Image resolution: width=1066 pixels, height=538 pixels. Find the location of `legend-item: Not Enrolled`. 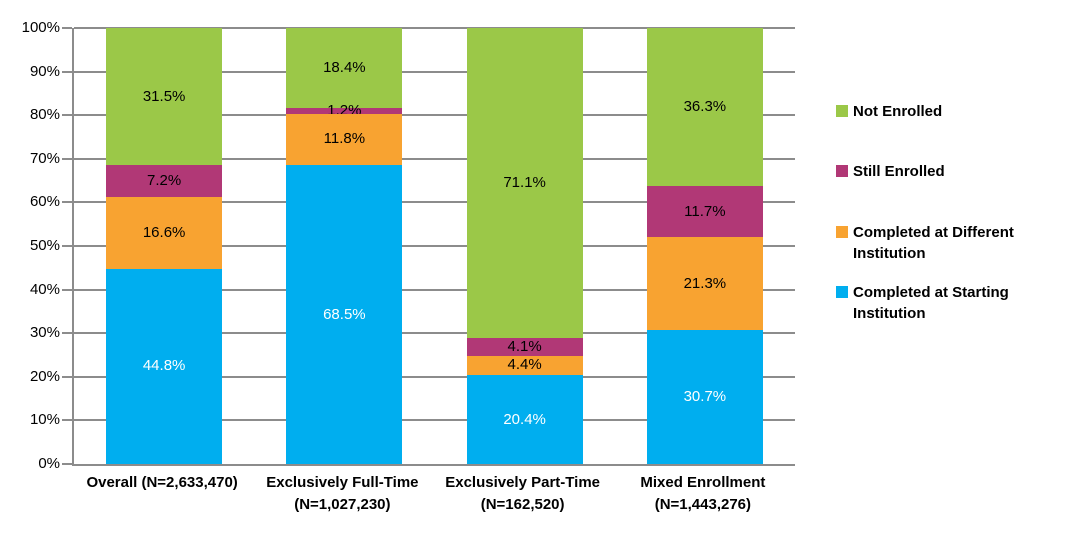

legend-item: Not Enrolled is located at coordinates (889, 111).